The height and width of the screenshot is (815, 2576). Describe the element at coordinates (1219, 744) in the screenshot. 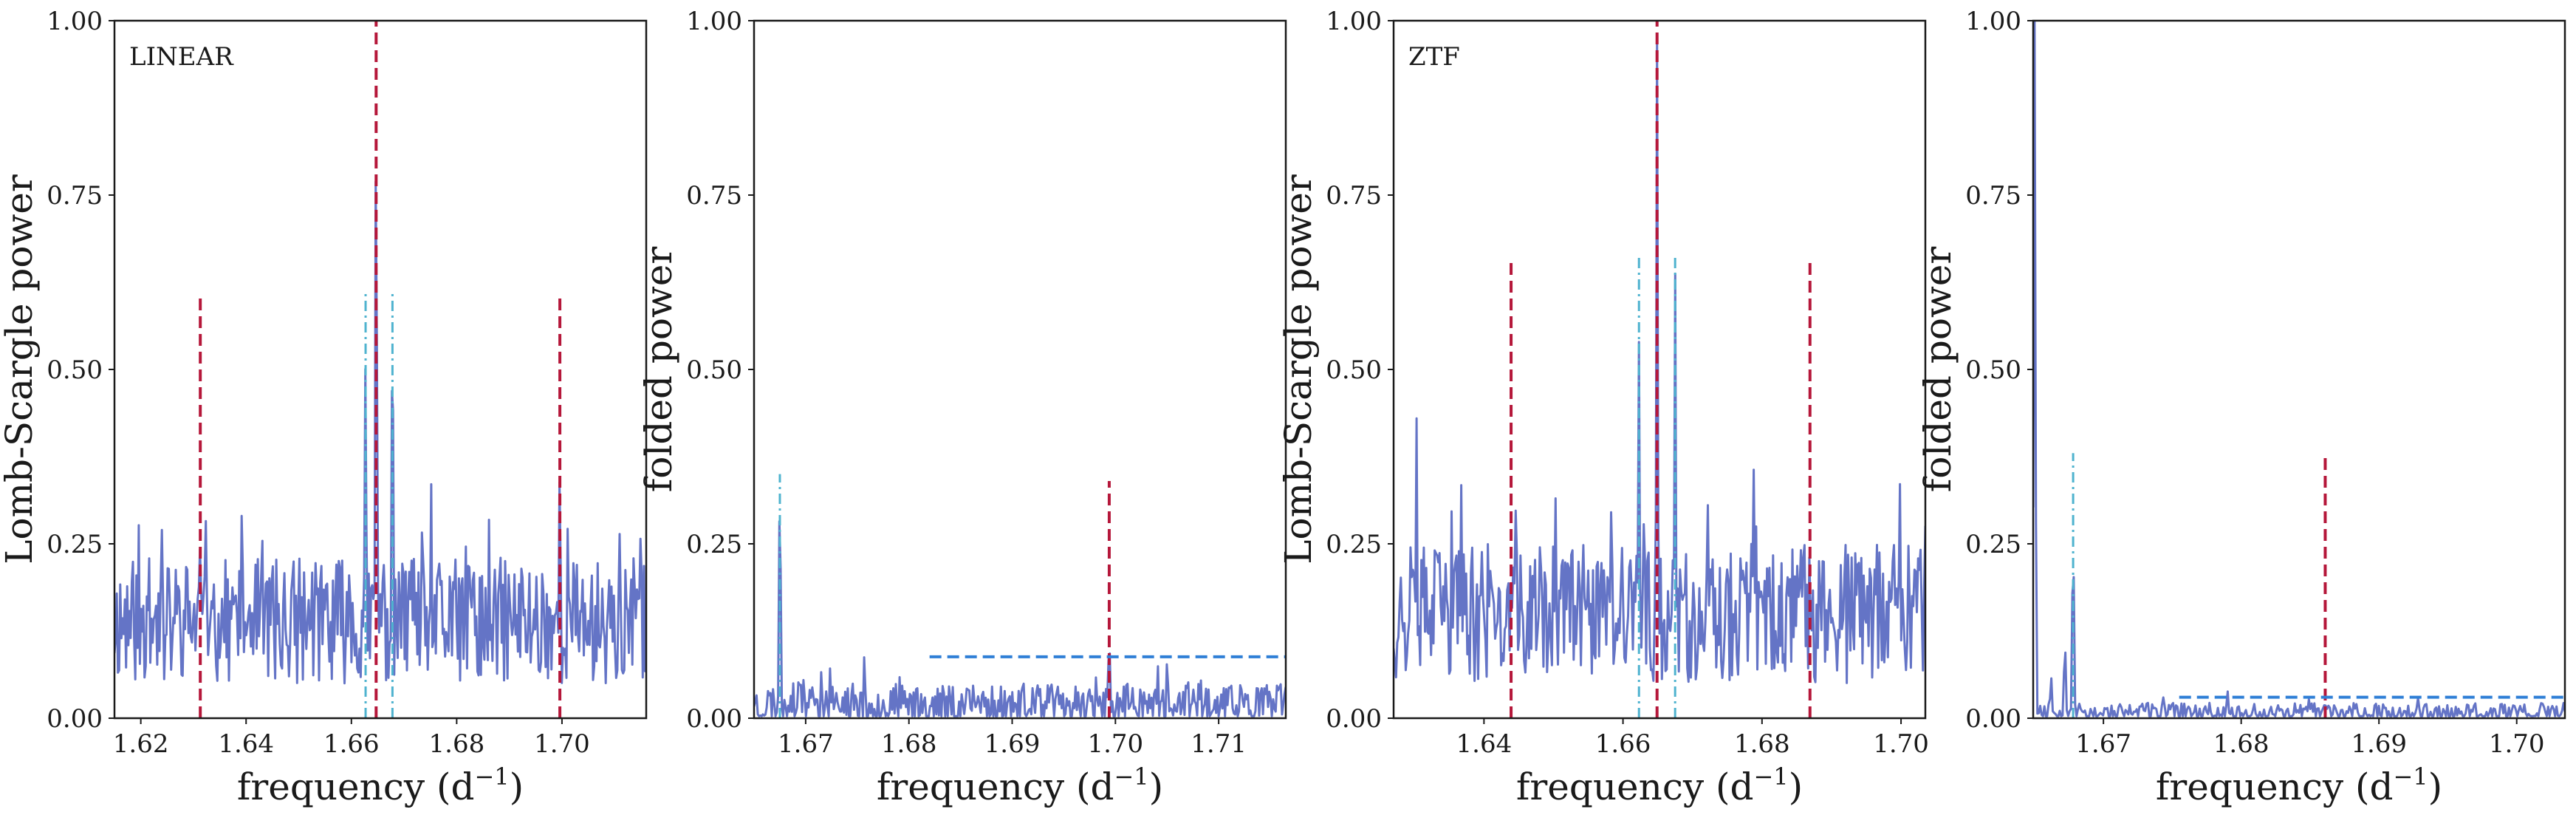

I see `x-tick-label: 1.71` at that location.